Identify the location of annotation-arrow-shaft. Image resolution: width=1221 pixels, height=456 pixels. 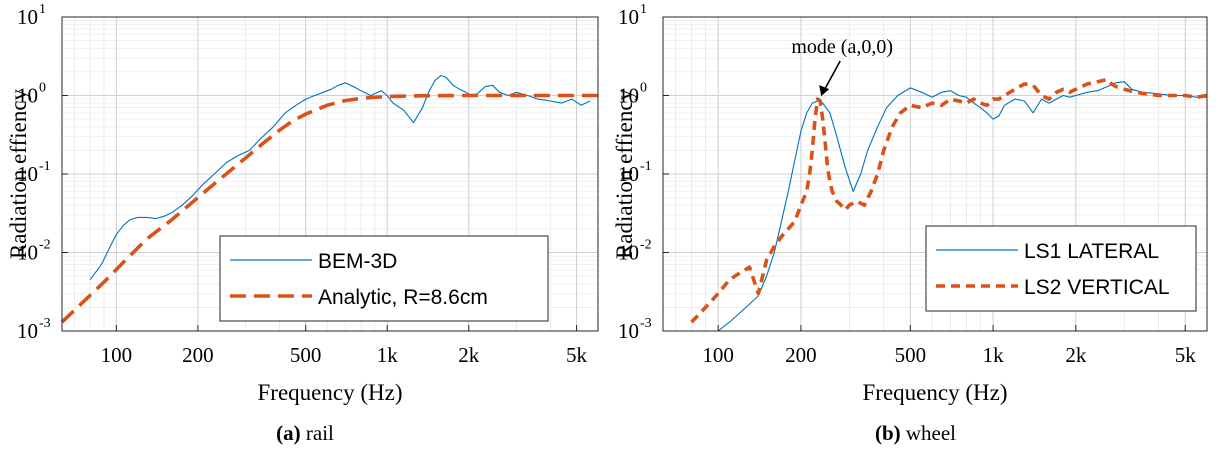
(831, 76).